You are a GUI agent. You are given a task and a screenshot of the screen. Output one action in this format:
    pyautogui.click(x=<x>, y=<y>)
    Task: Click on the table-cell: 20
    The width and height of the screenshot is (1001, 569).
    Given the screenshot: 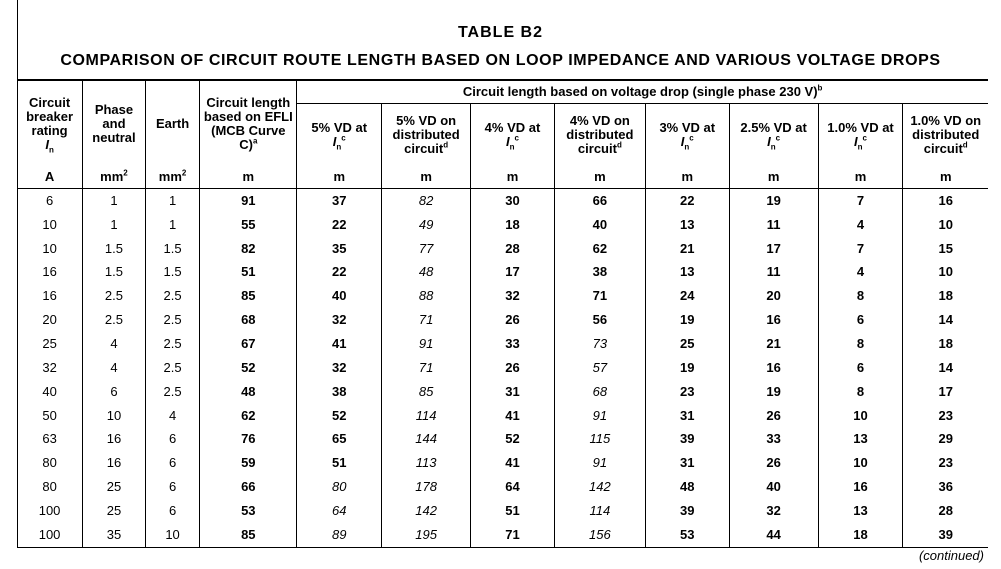 What is the action you would take?
    pyautogui.click(x=773, y=296)
    